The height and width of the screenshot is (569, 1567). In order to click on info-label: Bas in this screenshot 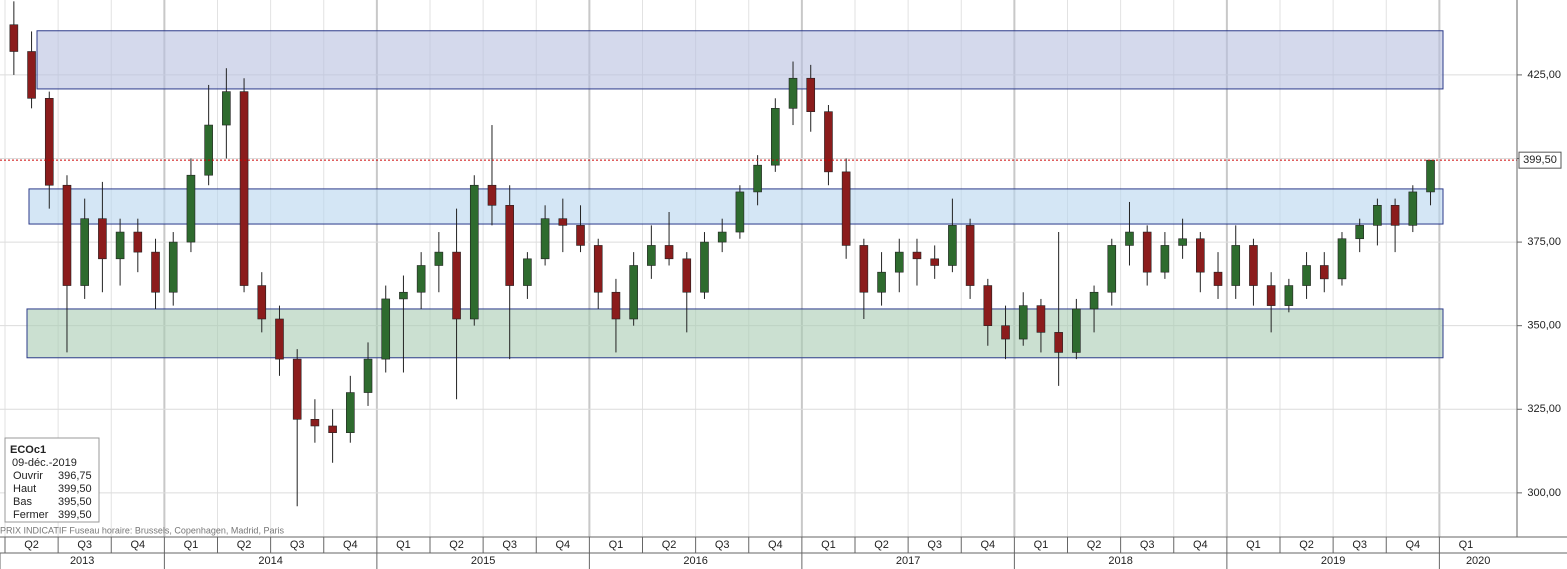, I will do `click(22, 502)`.